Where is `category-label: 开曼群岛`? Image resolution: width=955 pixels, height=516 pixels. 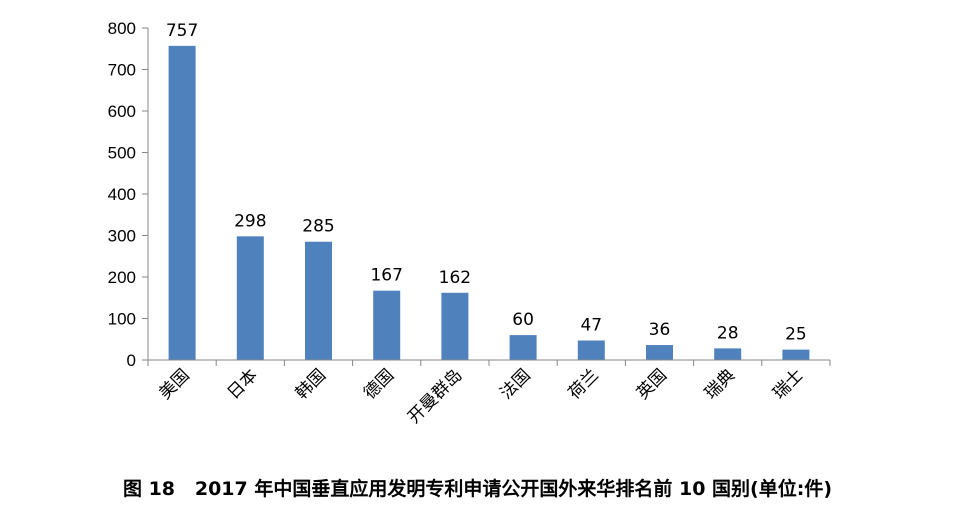
category-label: 开曼群岛 is located at coordinates (435, 396).